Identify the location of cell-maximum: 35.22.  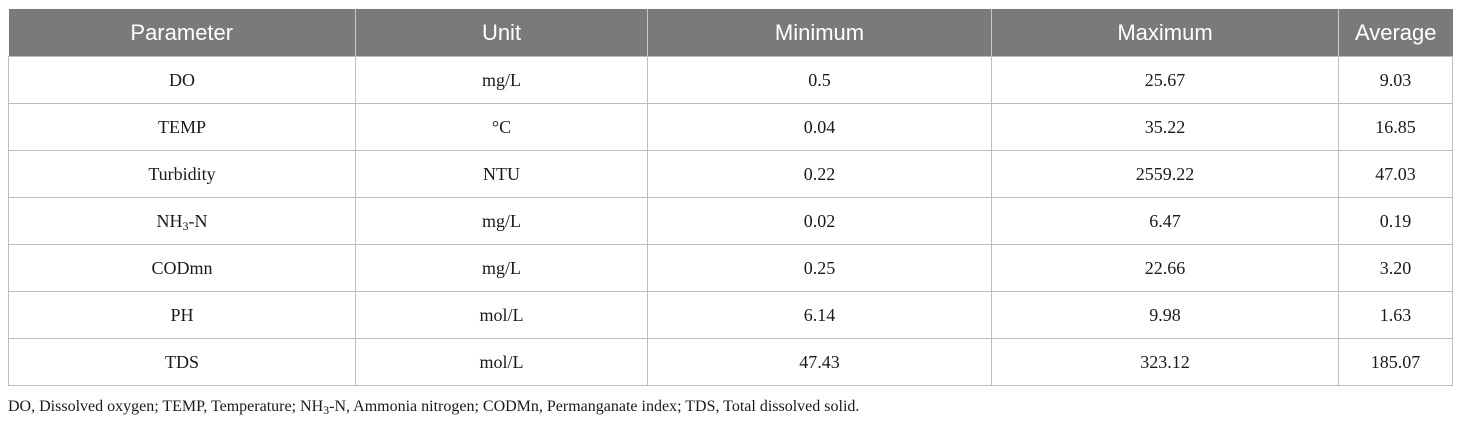
(1165, 127).